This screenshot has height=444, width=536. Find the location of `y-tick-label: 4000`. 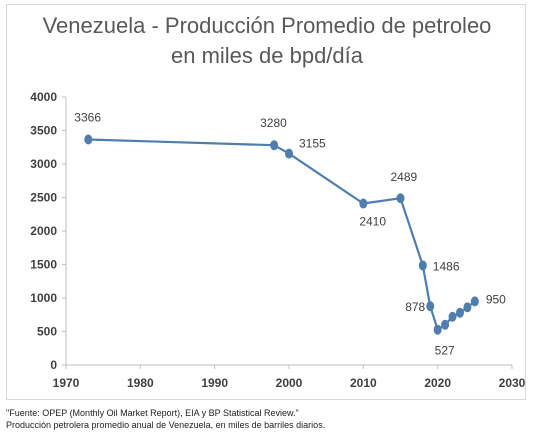

y-tick-label: 4000 is located at coordinates (43, 97).